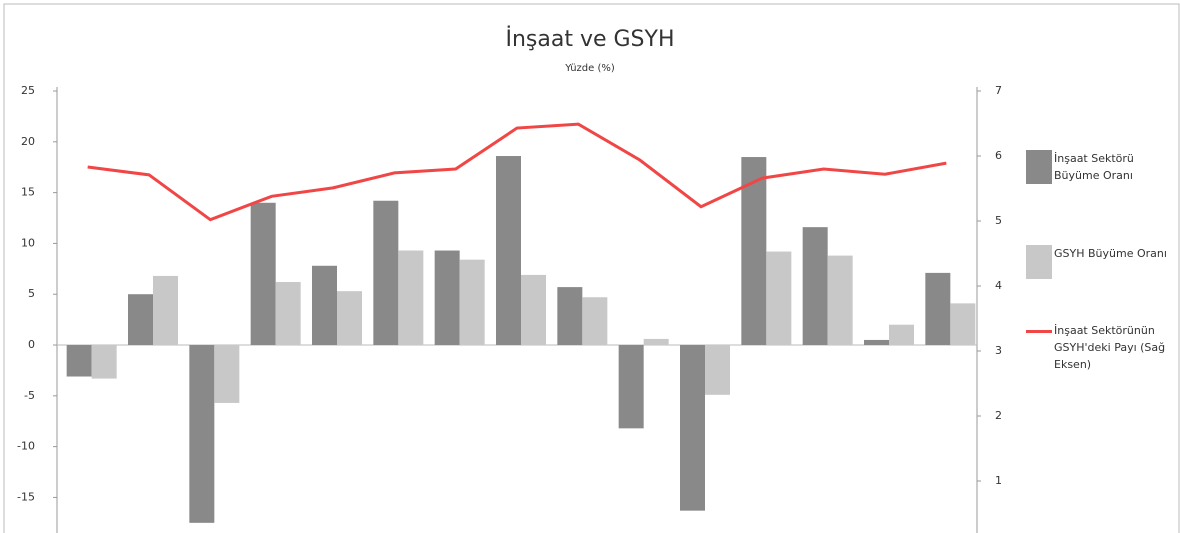 This screenshot has height=533, width=1180. I want to click on y-tick-label: -15, so click(26, 496).